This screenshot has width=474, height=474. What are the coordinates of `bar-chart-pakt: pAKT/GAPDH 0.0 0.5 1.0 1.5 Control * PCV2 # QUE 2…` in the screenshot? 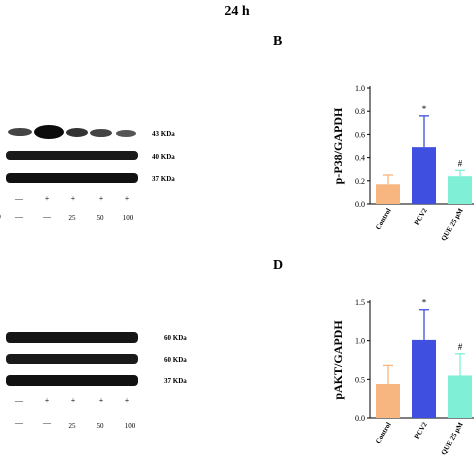 It's located at (402, 377).